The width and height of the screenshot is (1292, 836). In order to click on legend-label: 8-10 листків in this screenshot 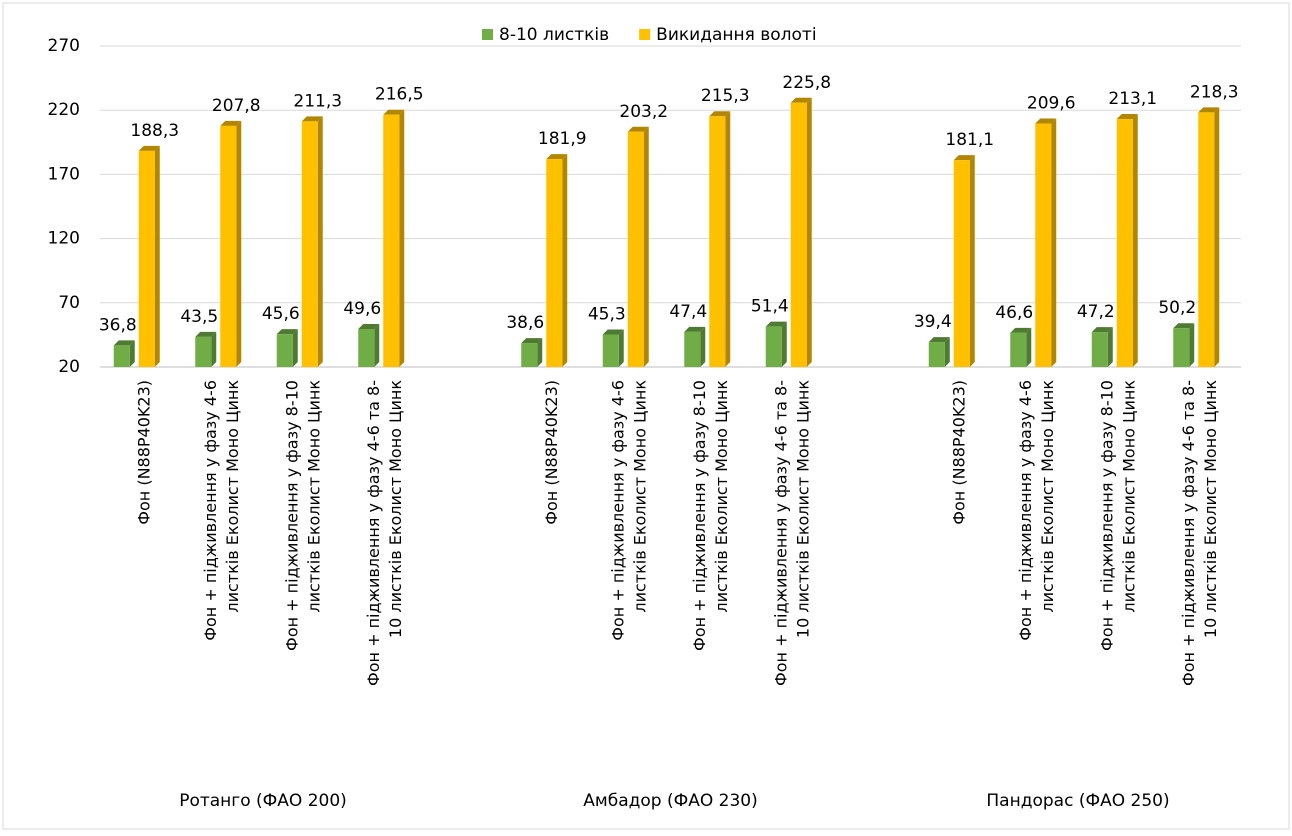, I will do `click(554, 35)`.